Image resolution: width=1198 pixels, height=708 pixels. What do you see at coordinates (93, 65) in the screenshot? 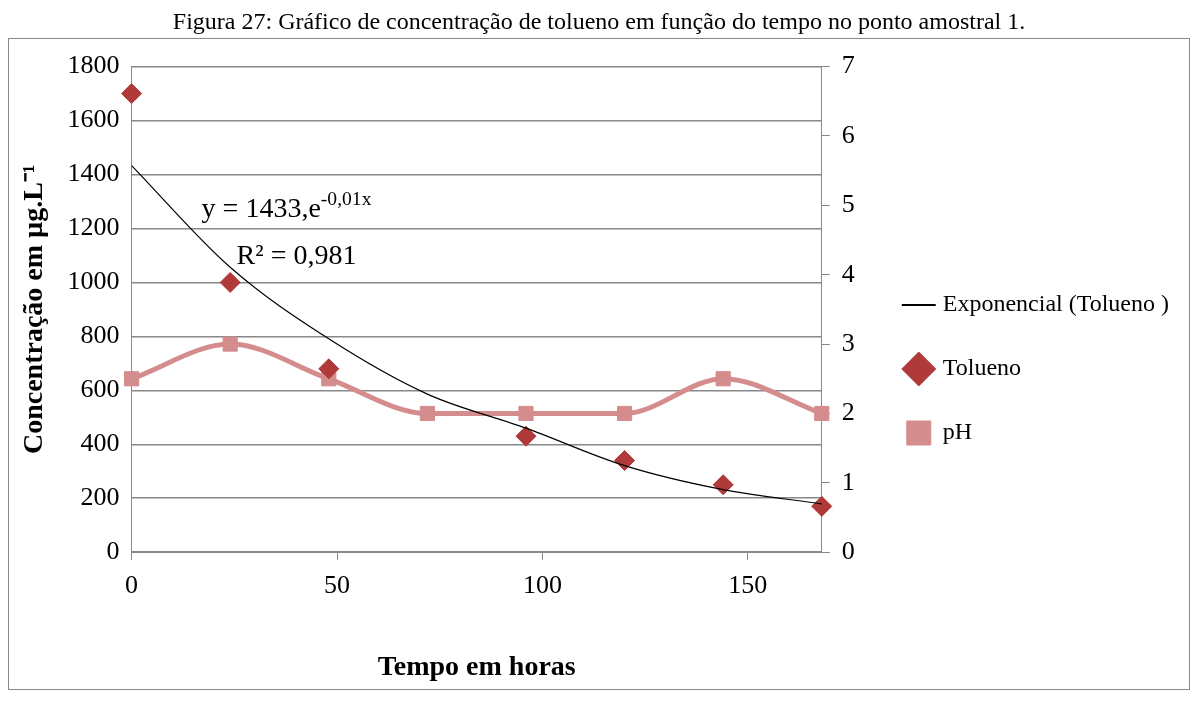
I see `y-tick-label: 1800` at bounding box center [93, 65].